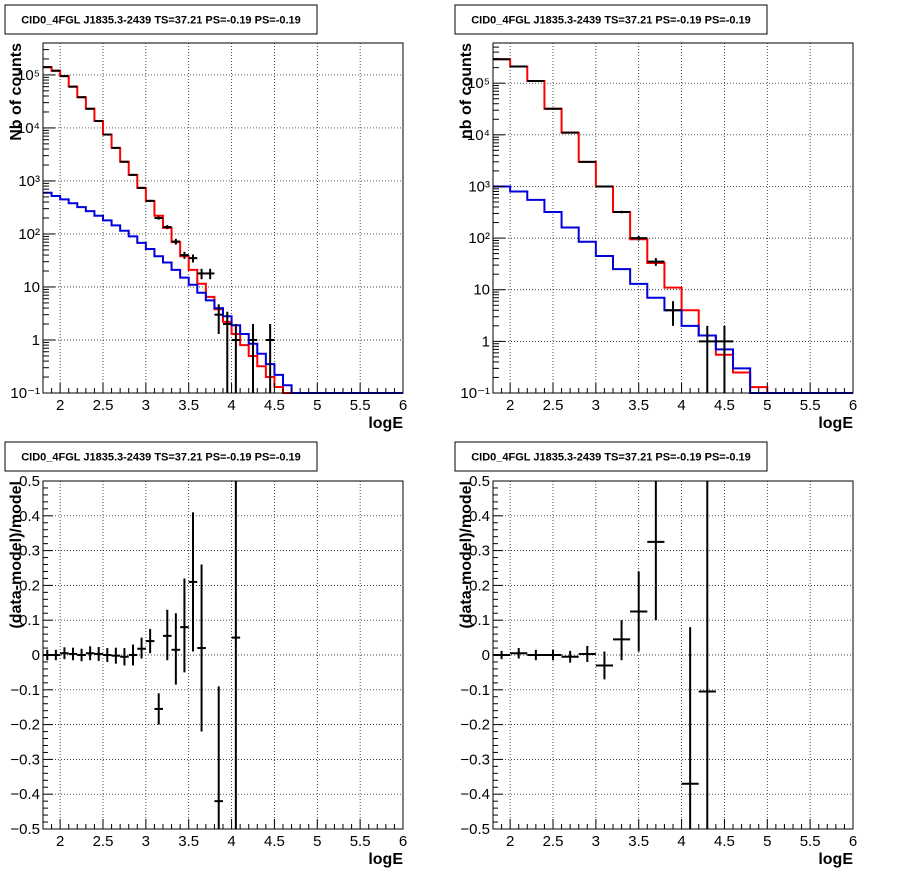 The width and height of the screenshot is (898, 875). What do you see at coordinates (36, 655) in the screenshot?
I see `y-tick-label: 0` at bounding box center [36, 655].